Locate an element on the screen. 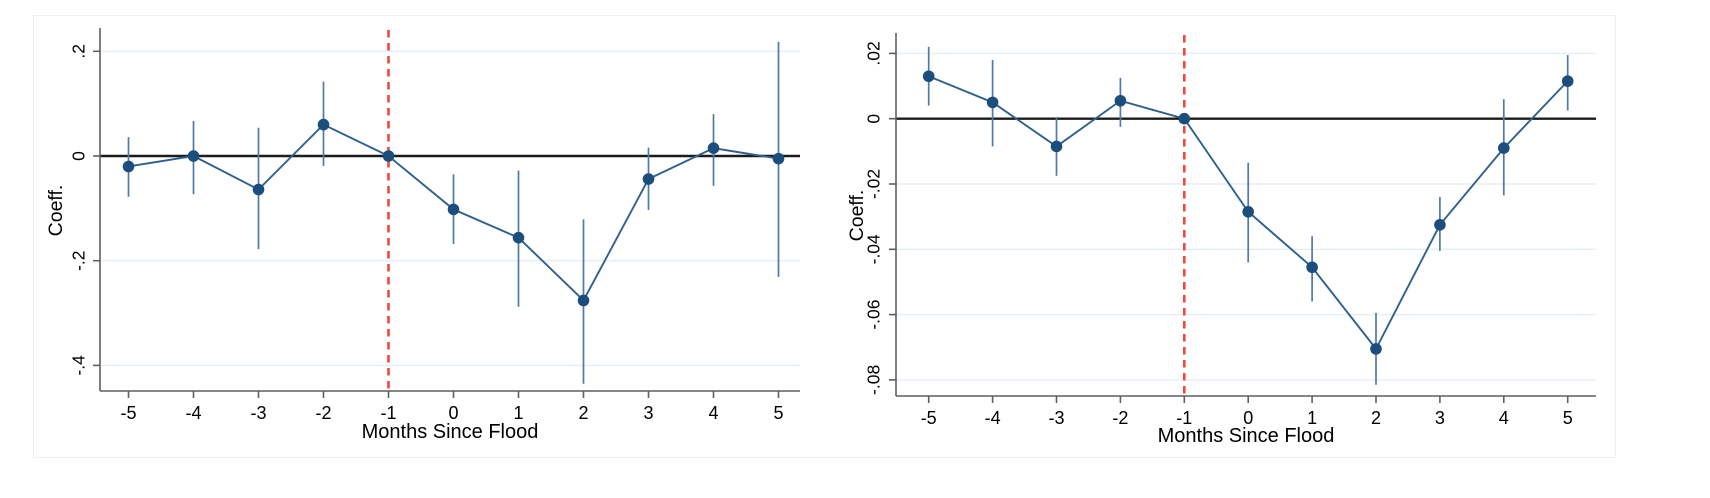  y-tick-label: -.2 is located at coordinates (79, 260).